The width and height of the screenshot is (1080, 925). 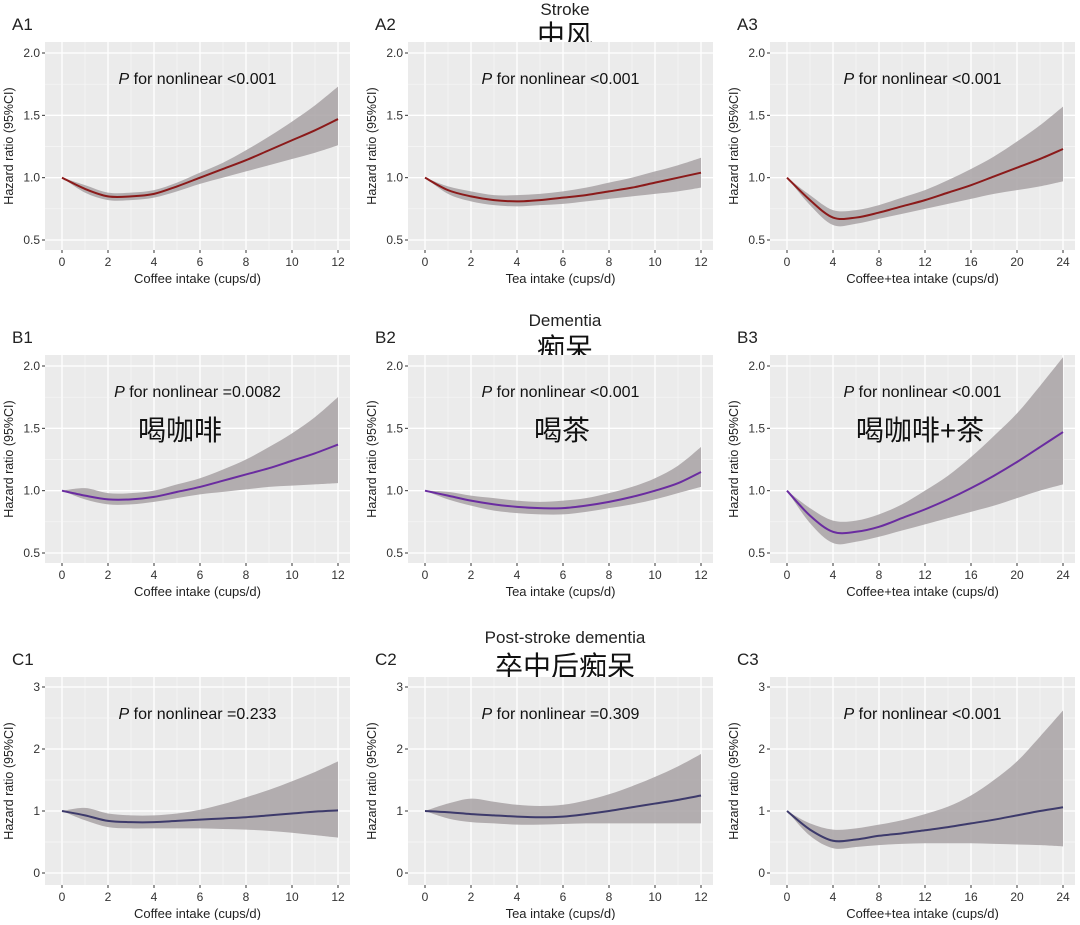 I want to click on panel-label: A2, so click(x=385, y=24).